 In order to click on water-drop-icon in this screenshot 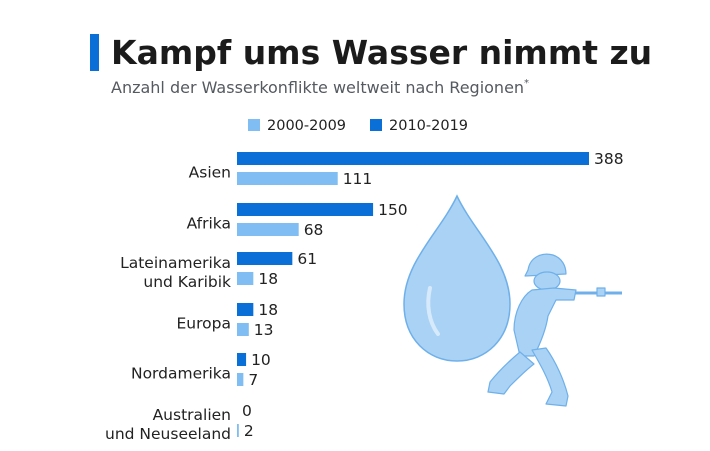, I will do `click(457, 278)`.